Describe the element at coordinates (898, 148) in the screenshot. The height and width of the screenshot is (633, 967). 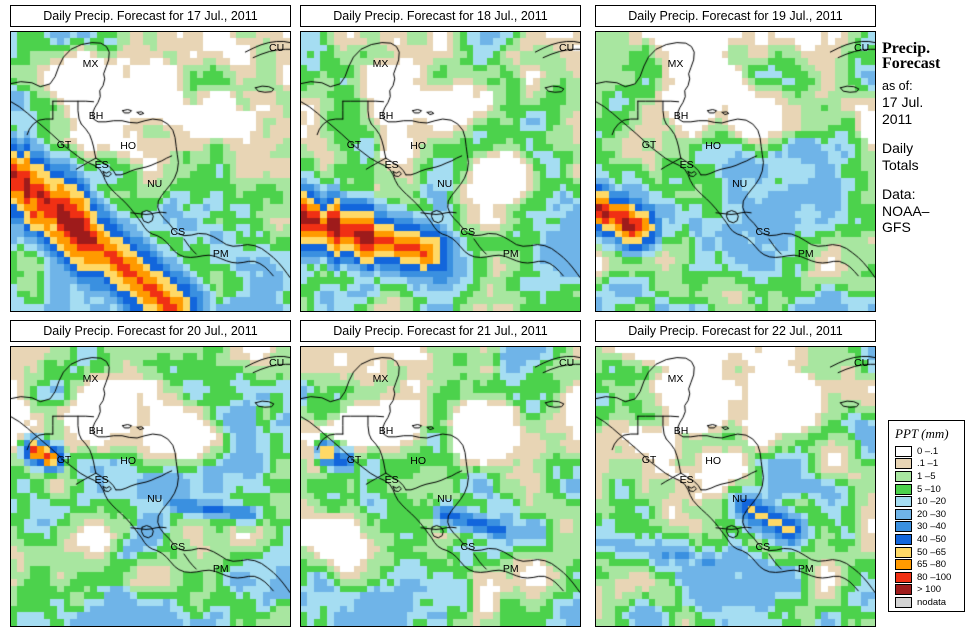
I see `totals-line1: Daily` at that location.